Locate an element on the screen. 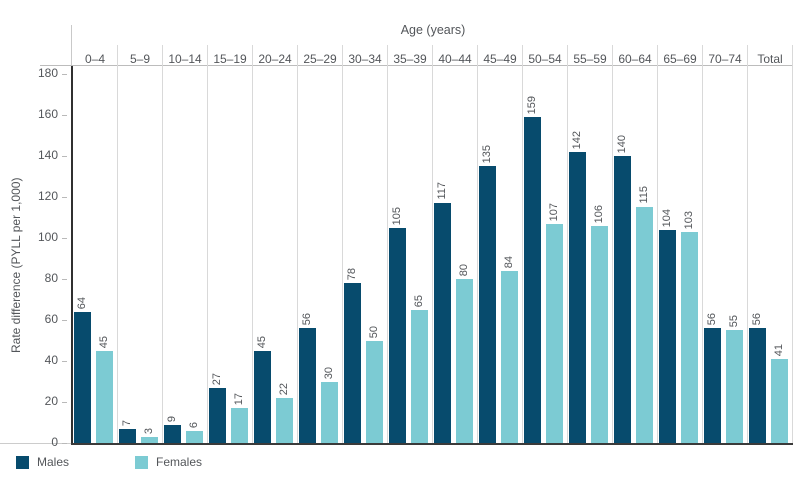  y-tick-label: 80 is located at coordinates (51, 278).